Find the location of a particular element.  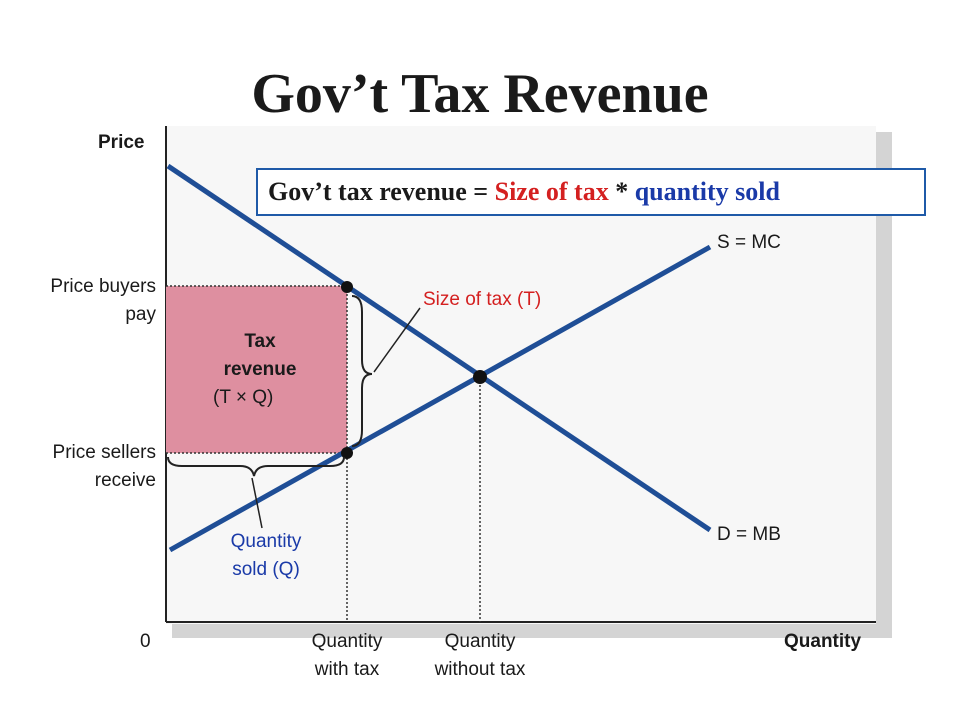

origin-label: 0 is located at coordinates (145, 641).